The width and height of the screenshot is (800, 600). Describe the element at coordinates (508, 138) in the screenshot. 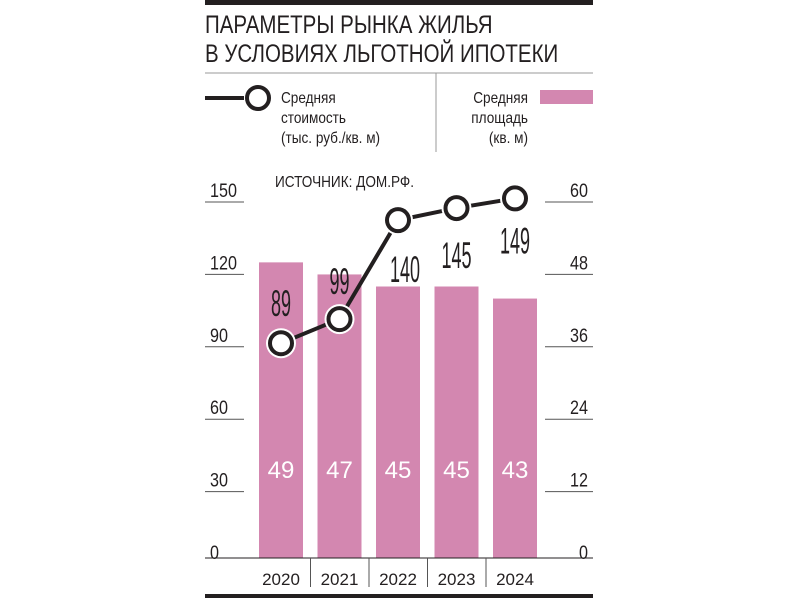

I see `legend-bar-label-3: (кв. м)` at that location.